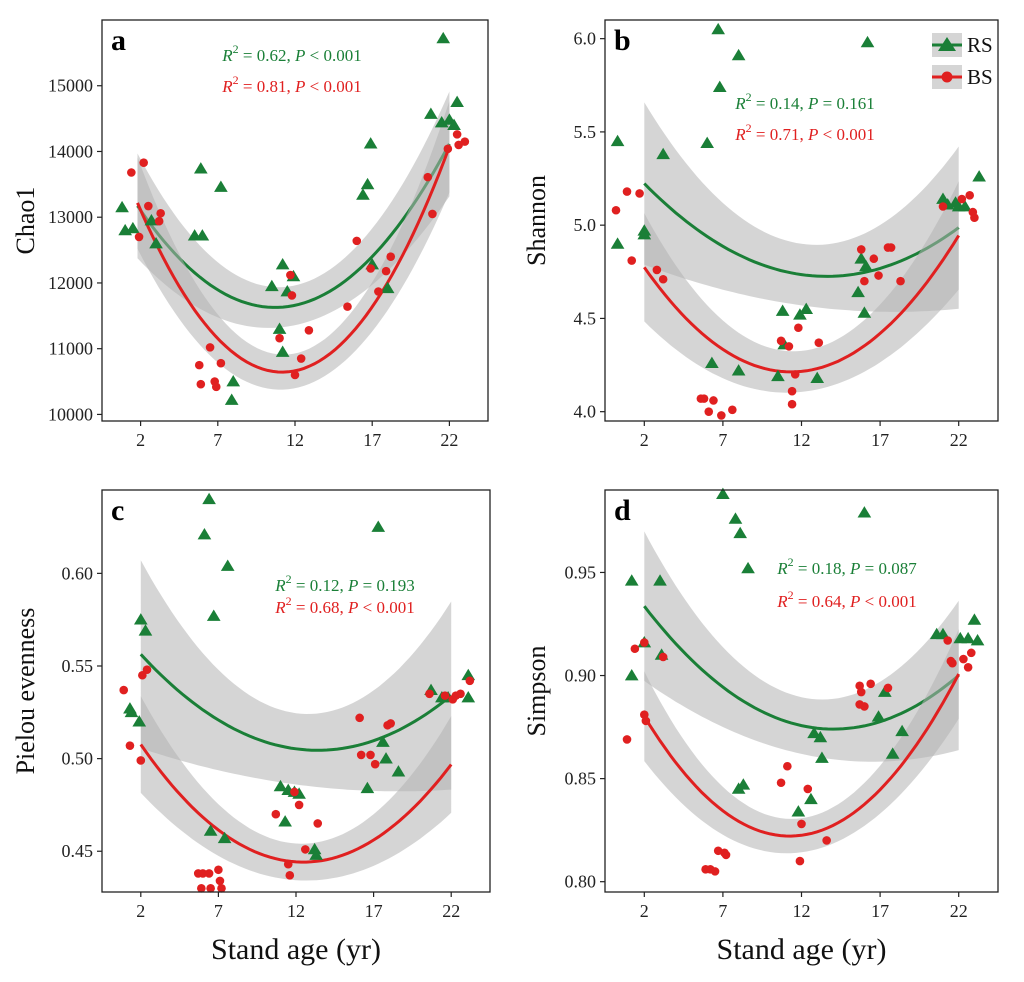 The width and height of the screenshot is (1024, 982). Describe the element at coordinates (980, 77) in the screenshot. I see `legend-label-bs: BS` at that location.